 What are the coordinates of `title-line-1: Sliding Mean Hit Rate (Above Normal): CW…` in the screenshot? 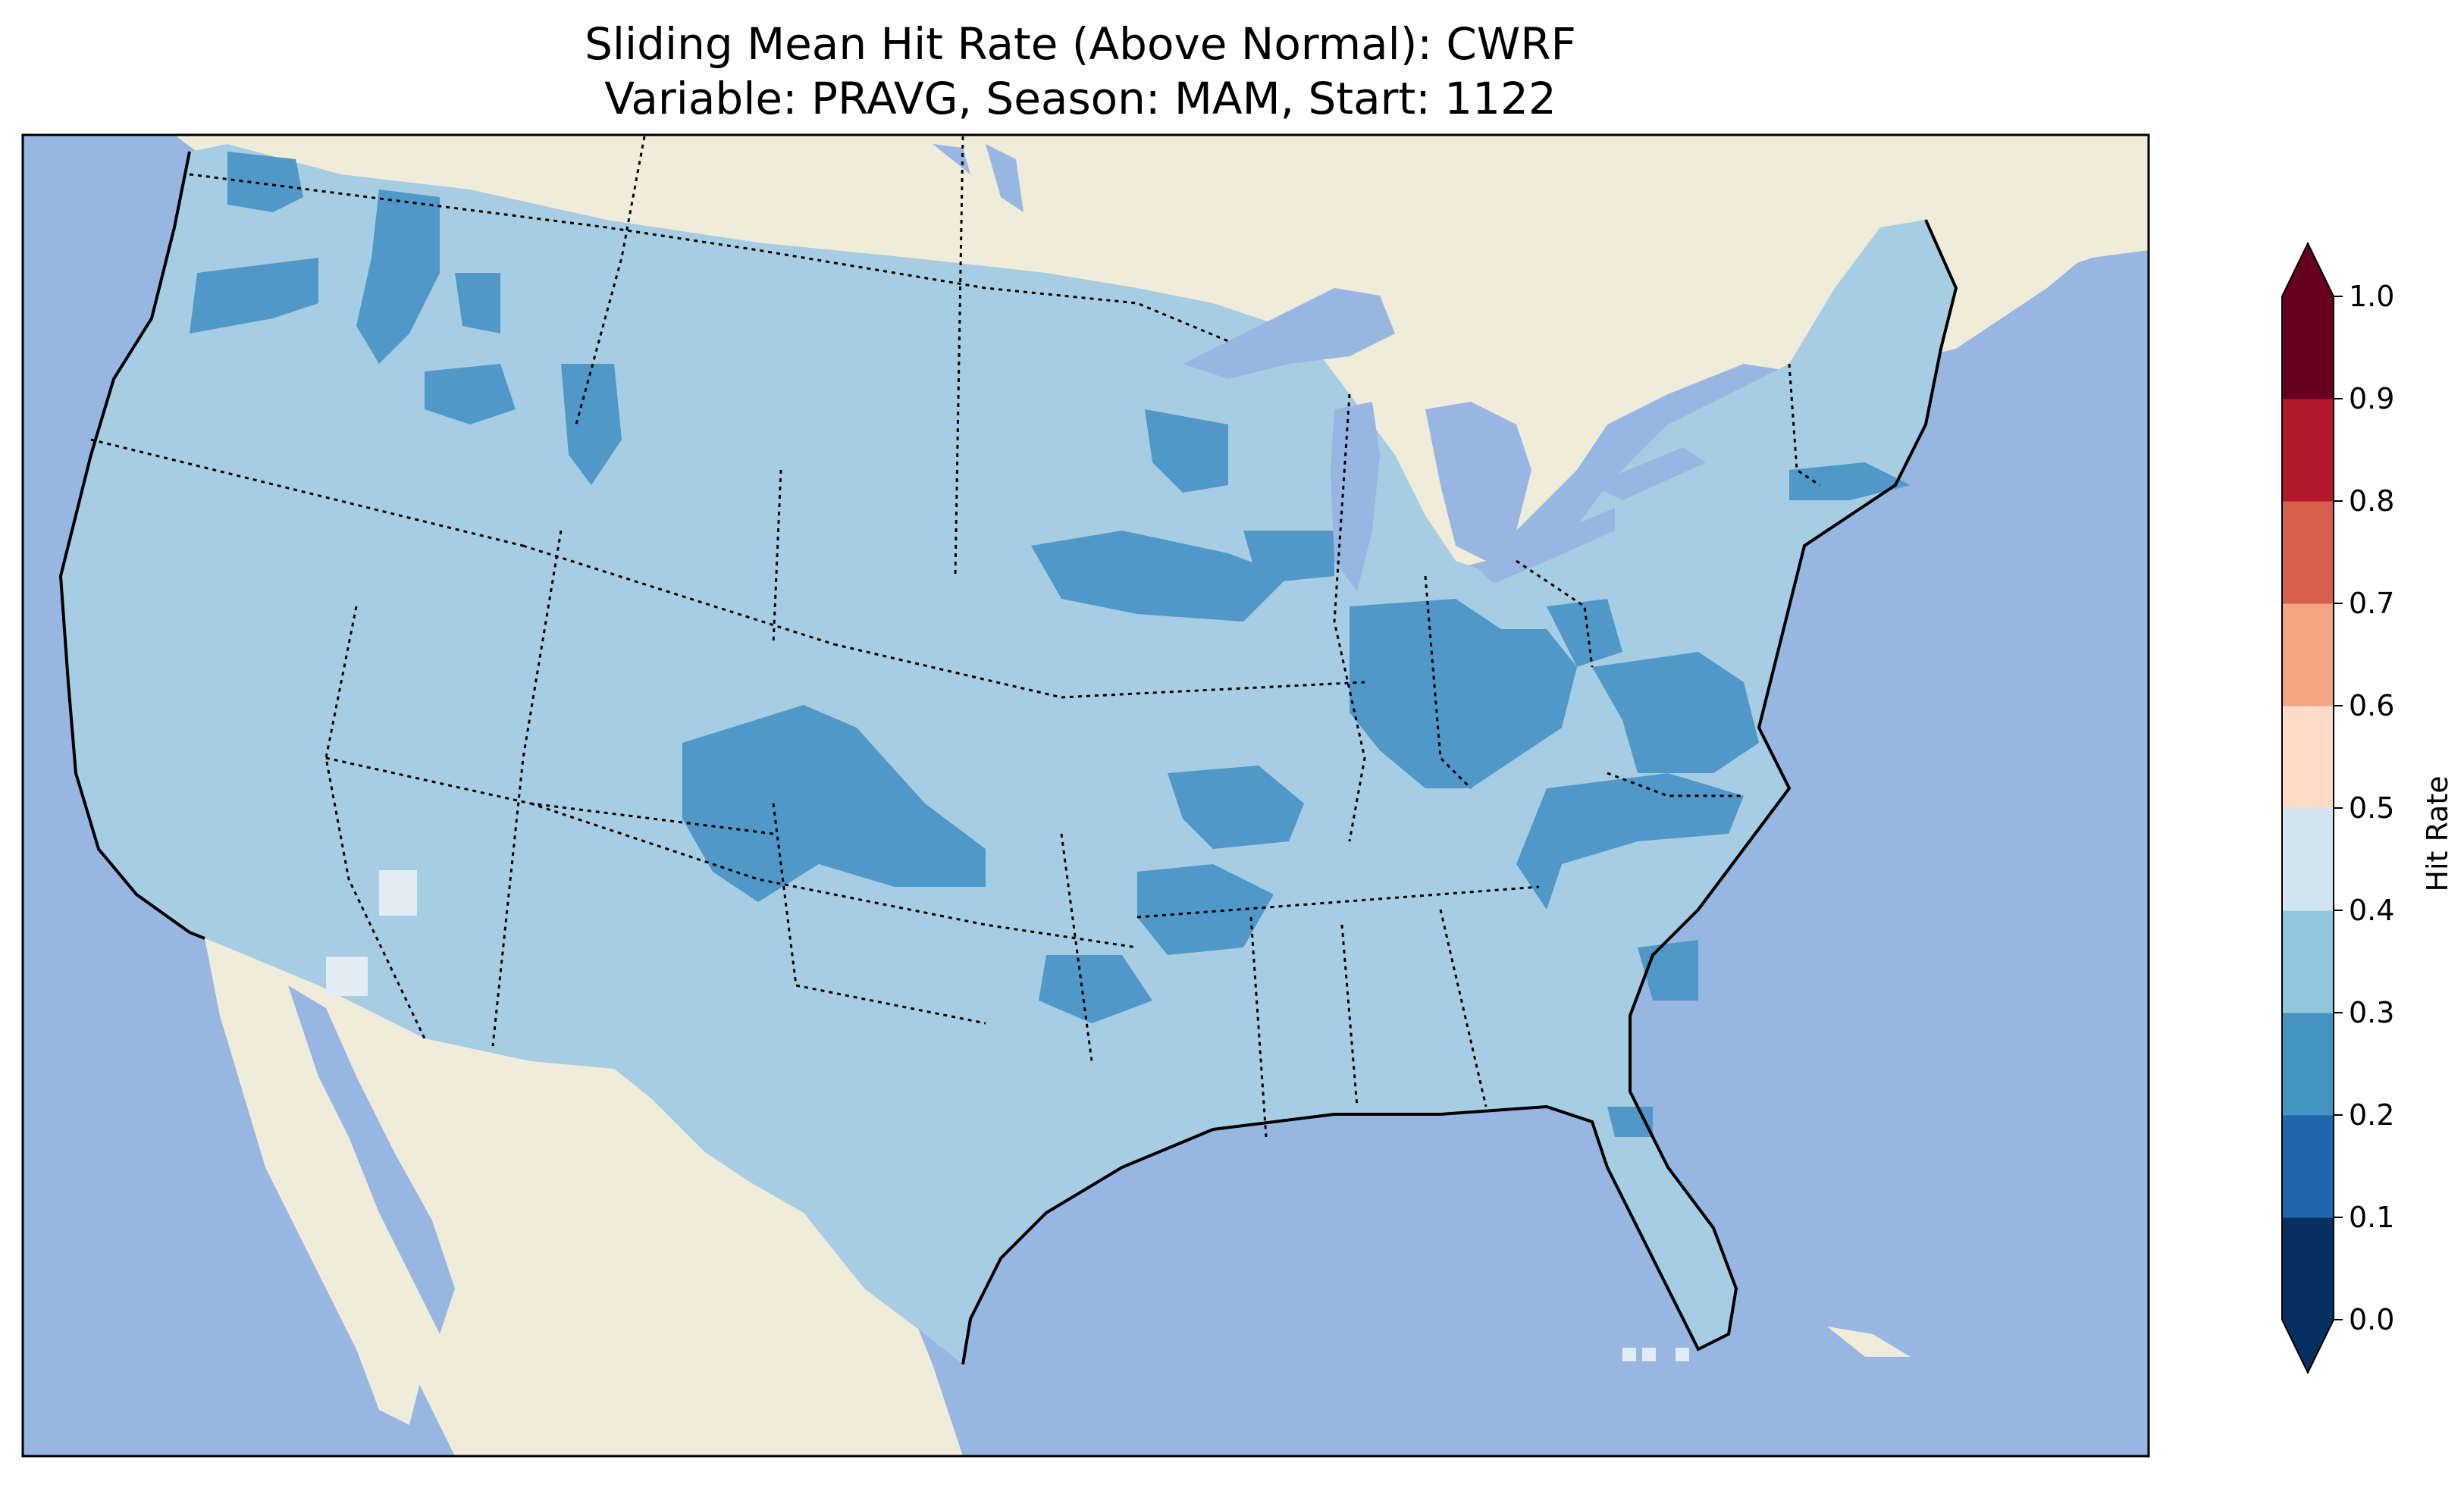 It's located at (1081, 44).